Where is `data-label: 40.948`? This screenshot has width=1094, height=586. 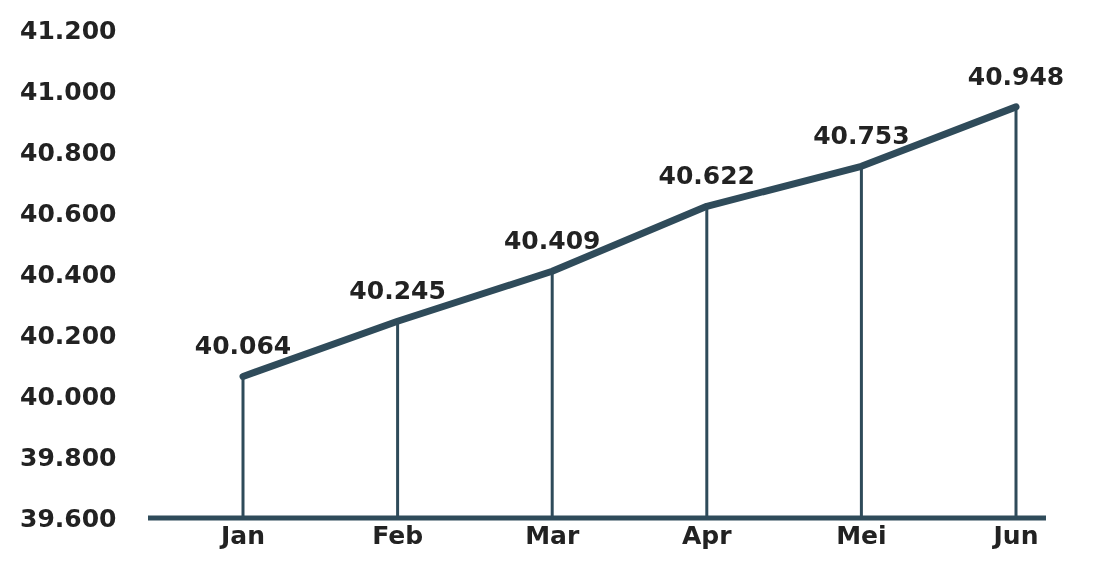 data-label: 40.948 is located at coordinates (1016, 76).